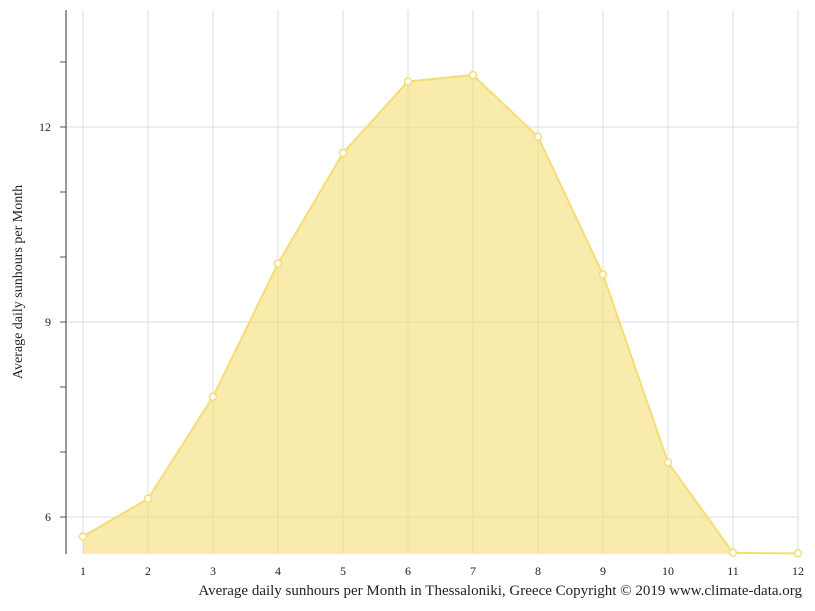 The image size is (815, 611). What do you see at coordinates (18, 282) in the screenshot?
I see `y-axis-label: Average daily sunhours per Month` at bounding box center [18, 282].